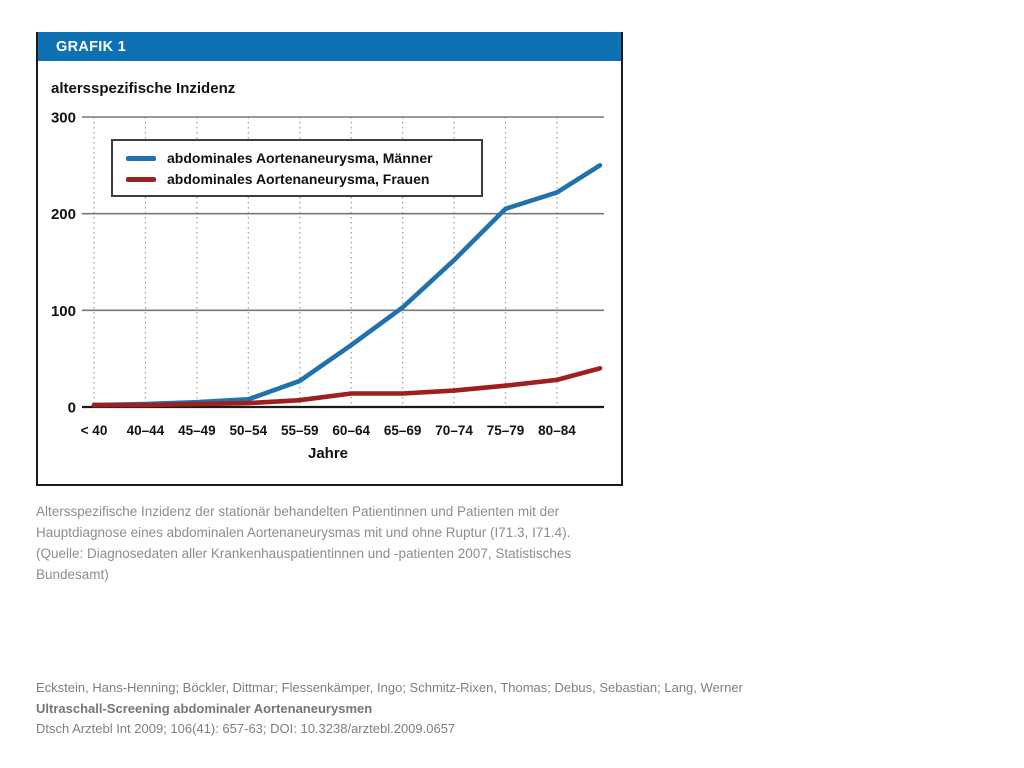 The image size is (1024, 768). I want to click on legend-label-men: abdominales Aortenaneurysma, Männer, so click(300, 158).